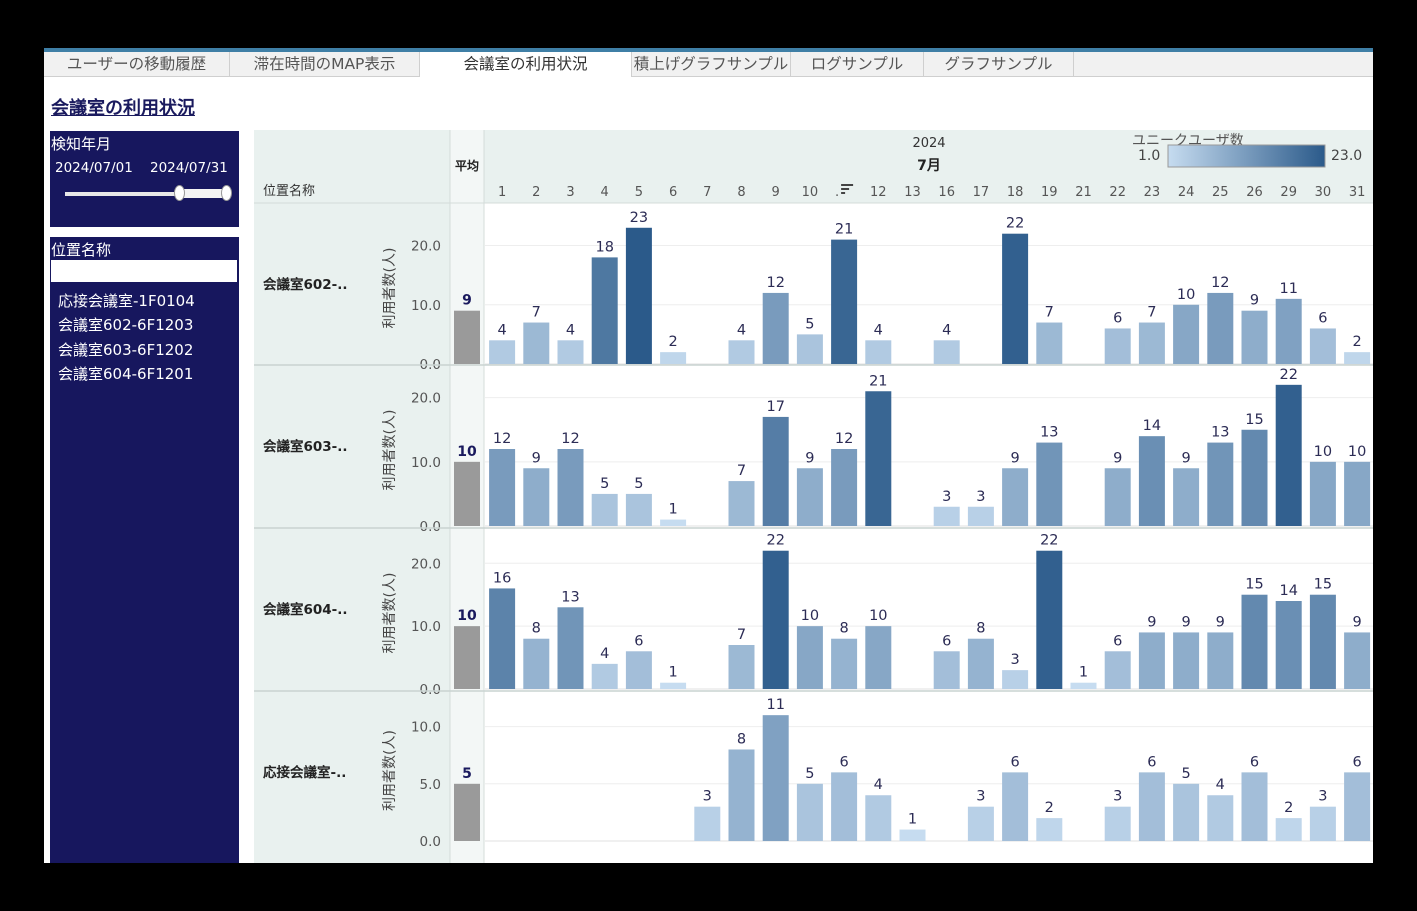  I want to click on day-label: 9, so click(776, 192).